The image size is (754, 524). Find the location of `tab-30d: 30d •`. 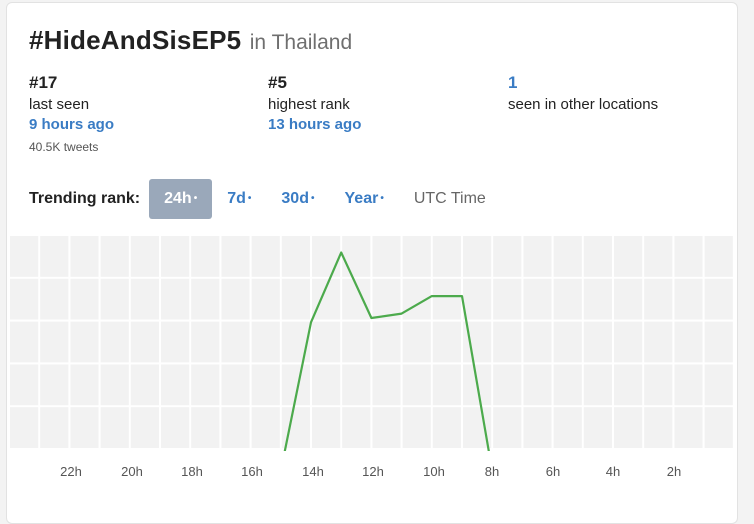

tab-30d: 30d • is located at coordinates (297, 199).